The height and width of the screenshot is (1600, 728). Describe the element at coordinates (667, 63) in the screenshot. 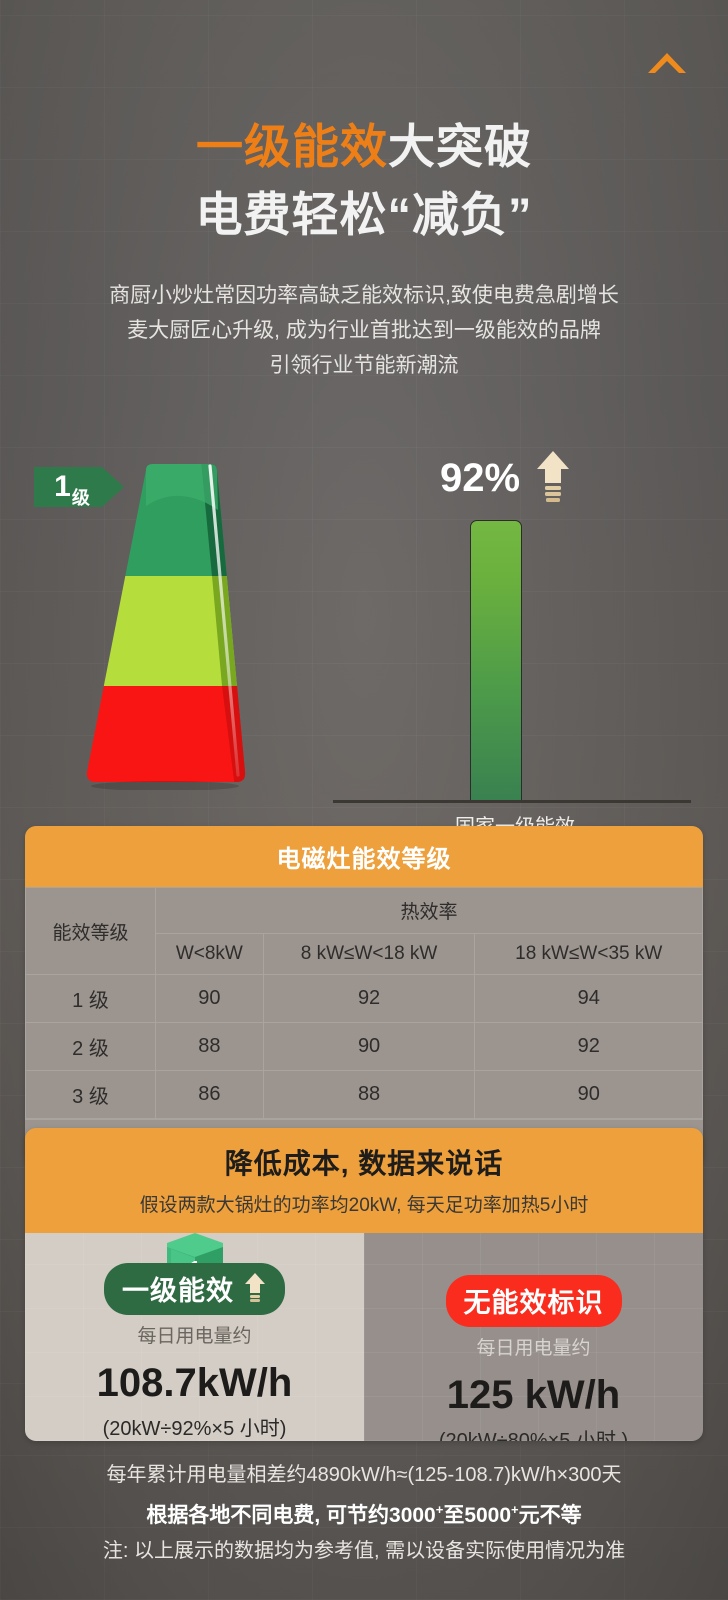

I see `chevron-up-icon` at that location.